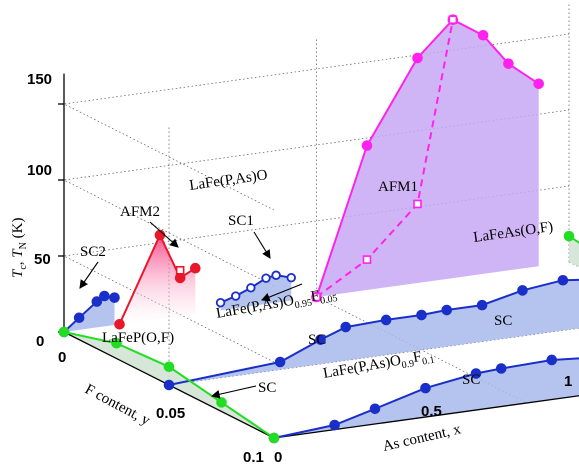 This screenshot has height=470, width=579. I want to click on x-tick-label: 0, so click(278, 457).